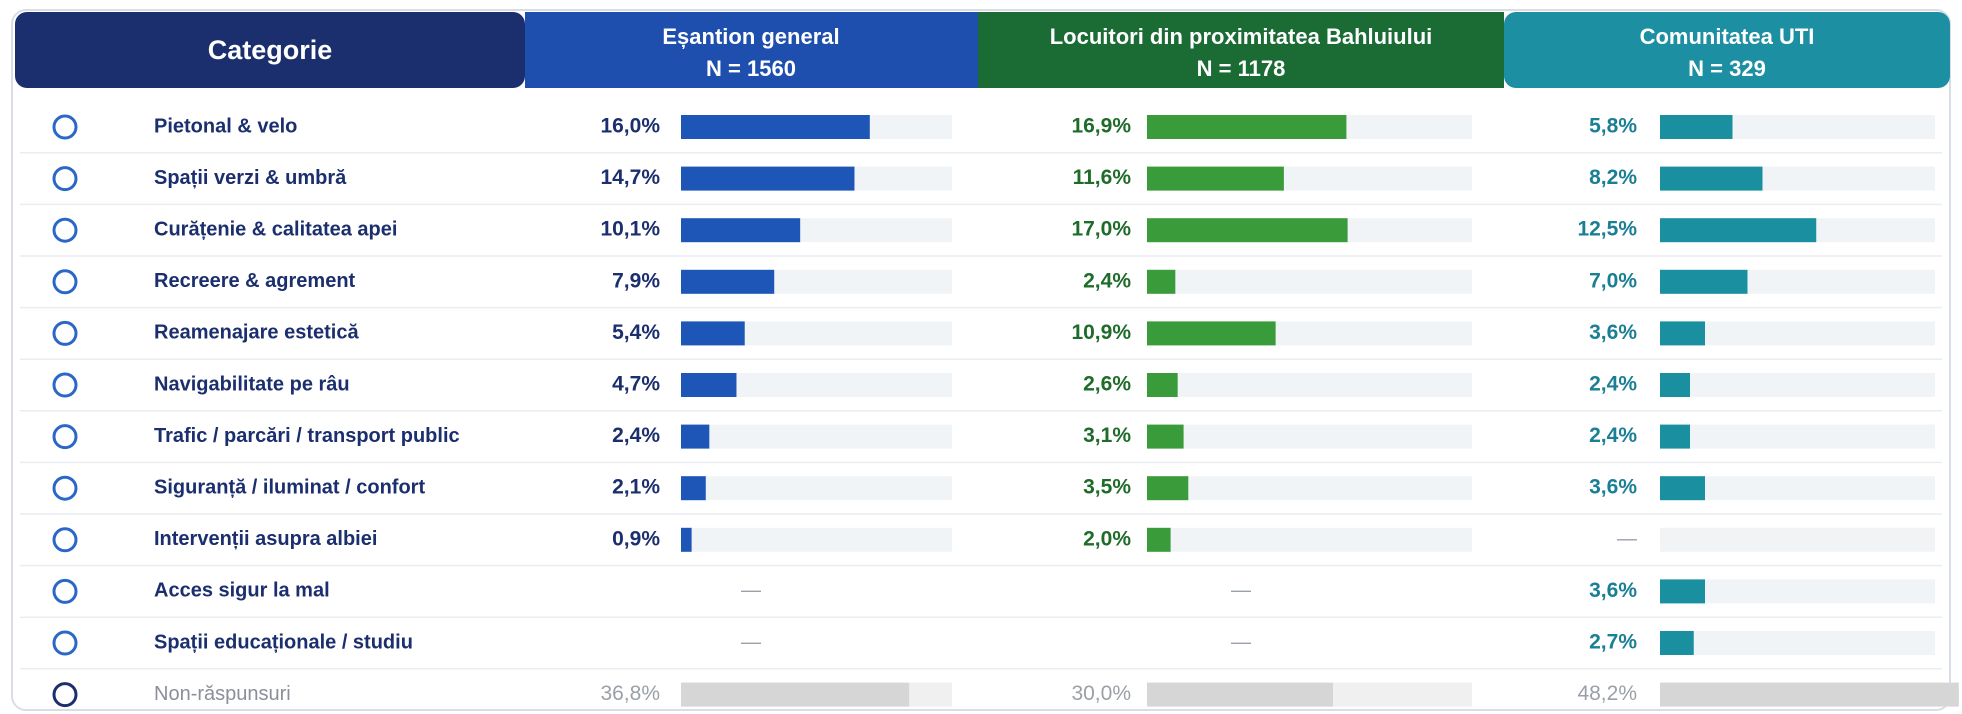 This screenshot has width=1962, height=714. What do you see at coordinates (252, 384) in the screenshot?
I see `category-label: Navigabilitate pe râu` at bounding box center [252, 384].